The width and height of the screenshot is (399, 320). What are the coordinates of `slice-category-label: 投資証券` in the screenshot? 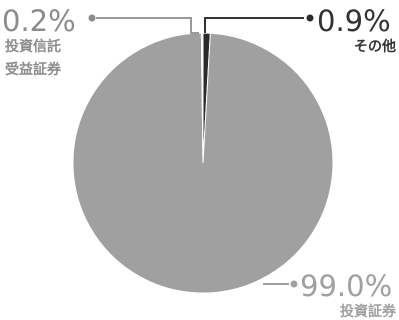 It's located at (368, 311).